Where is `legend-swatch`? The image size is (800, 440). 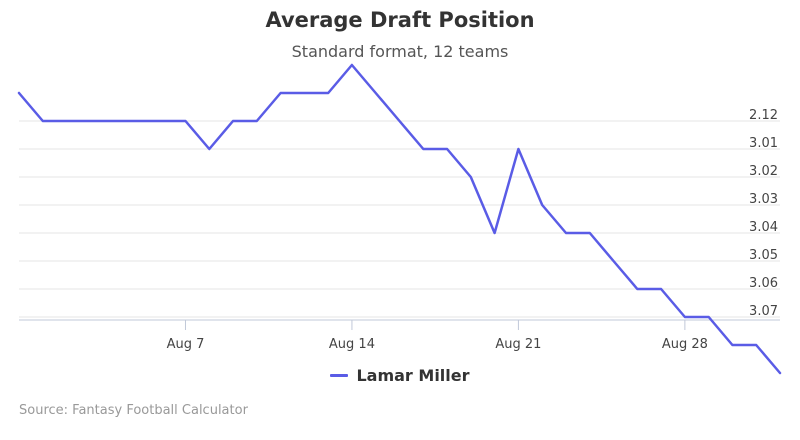 legend-swatch is located at coordinates (339, 375).